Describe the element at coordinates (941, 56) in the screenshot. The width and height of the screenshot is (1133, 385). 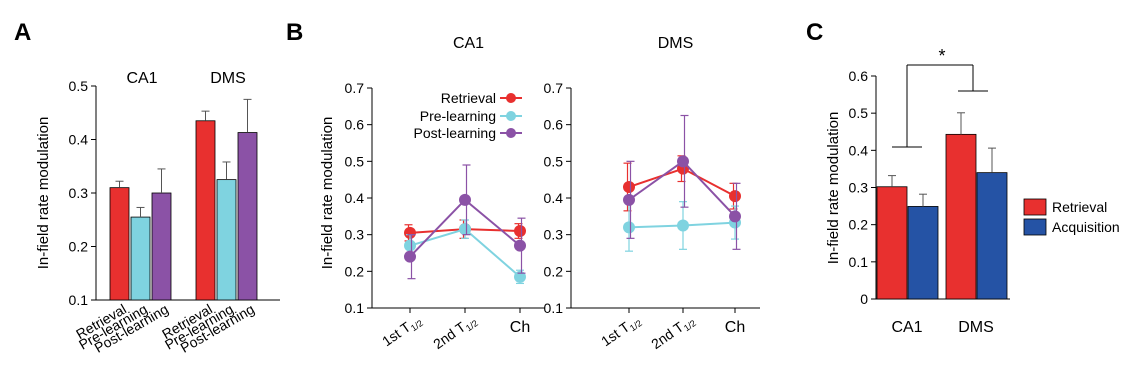
I see `panel-c-significance-marker: *` at that location.